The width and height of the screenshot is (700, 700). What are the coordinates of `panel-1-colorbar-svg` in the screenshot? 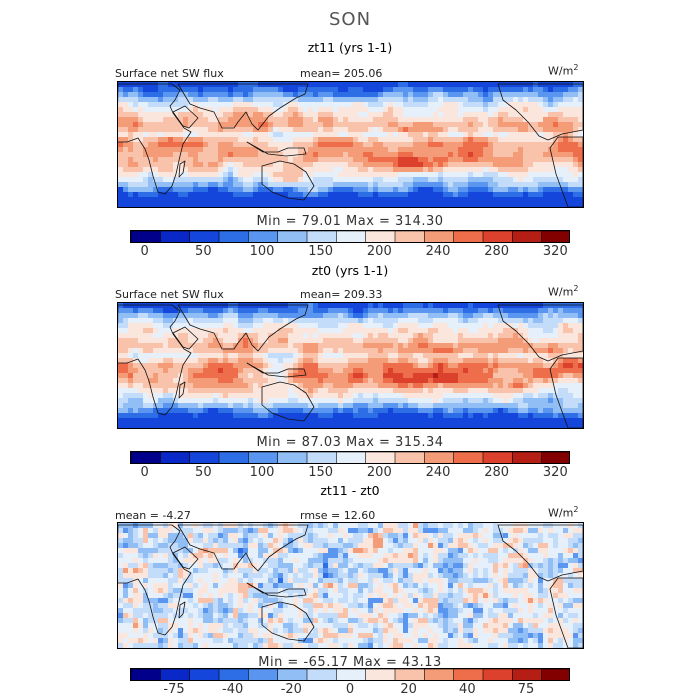 It's located at (350, 236).